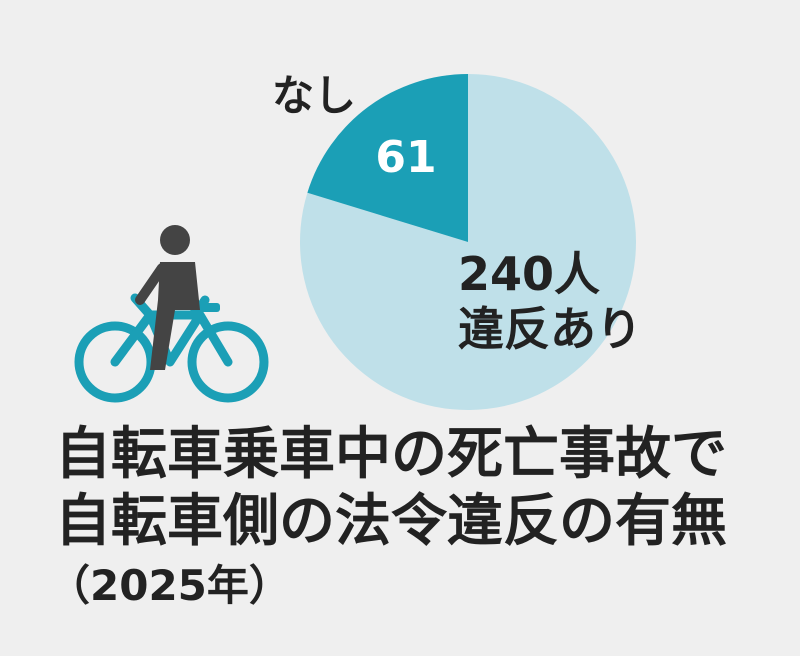 This screenshot has width=800, height=656. Describe the element at coordinates (314, 95) in the screenshot. I see `category-label: なし` at that location.